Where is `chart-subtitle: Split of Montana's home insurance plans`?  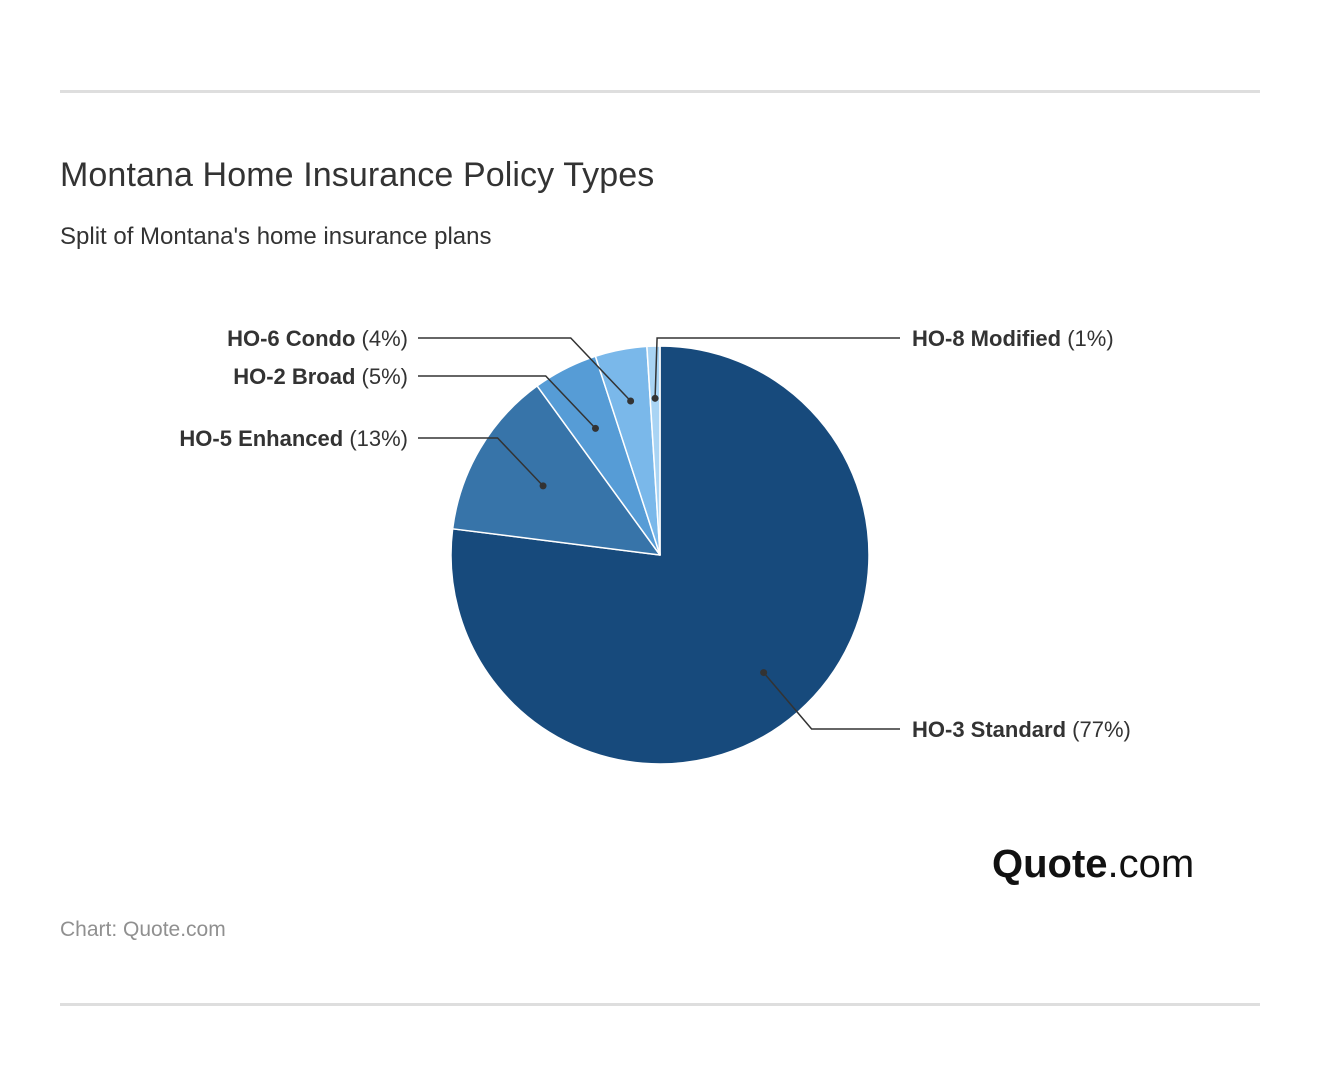 chart-subtitle: Split of Montana's home insurance plans is located at coordinates (276, 236).